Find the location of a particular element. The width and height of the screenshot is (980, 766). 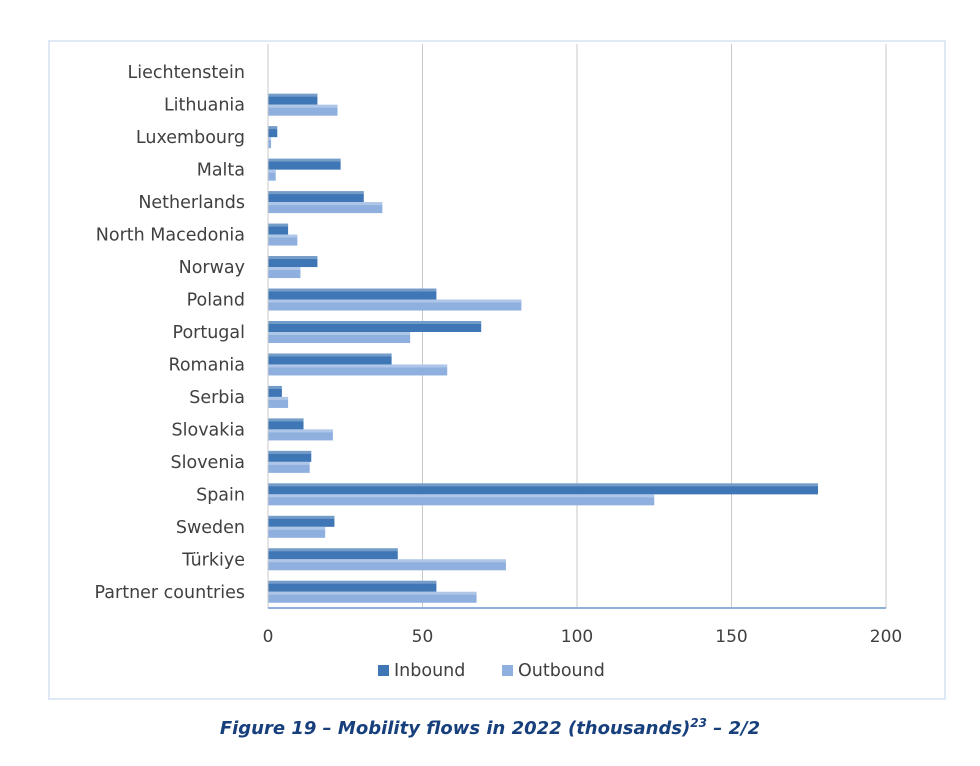

legend-swatch-outbound is located at coordinates (507, 670).